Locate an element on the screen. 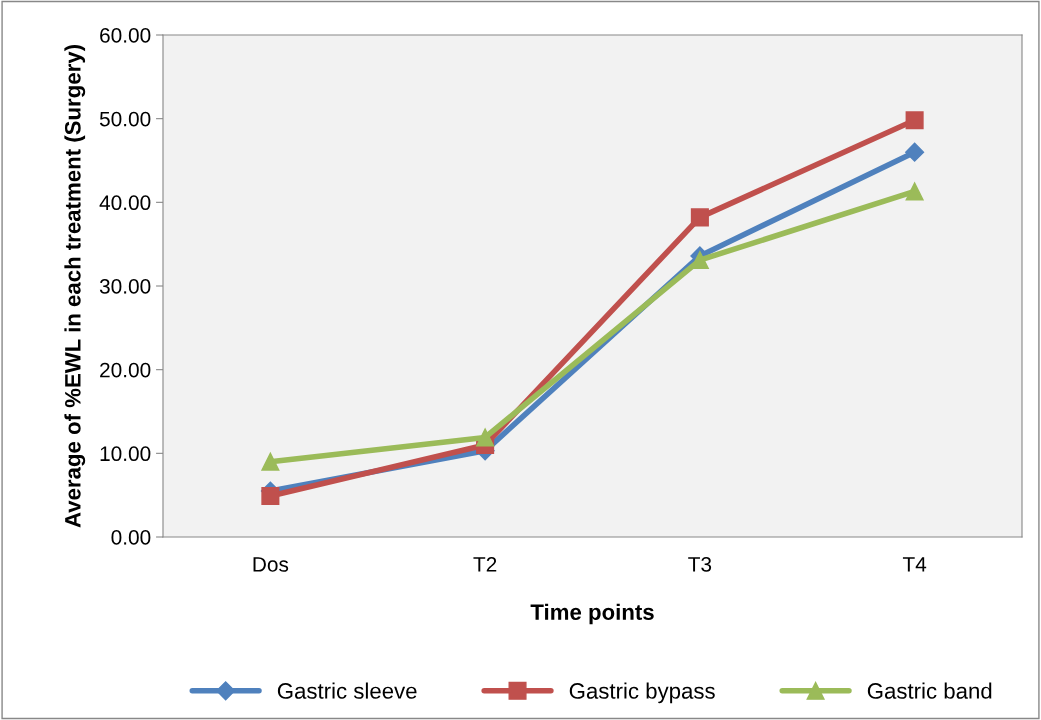 The width and height of the screenshot is (1041, 720). x-tick-label: Dos is located at coordinates (271, 564).